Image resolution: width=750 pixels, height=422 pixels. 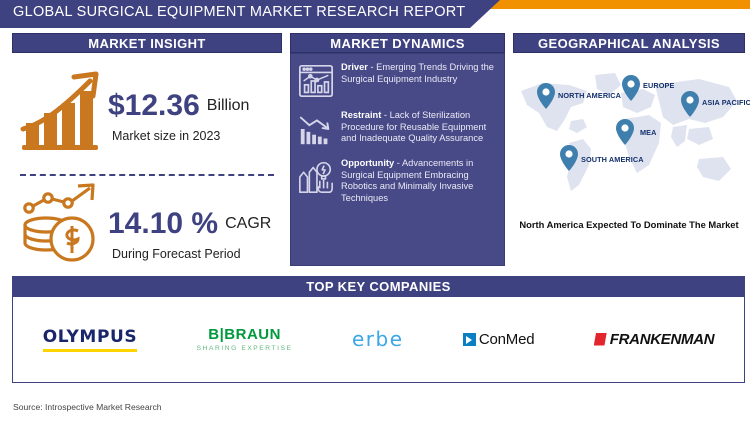 What do you see at coordinates (629, 43) in the screenshot?
I see `geographical-analysis-heading: GEOGRAPHICAL ANALYSIS` at bounding box center [629, 43].